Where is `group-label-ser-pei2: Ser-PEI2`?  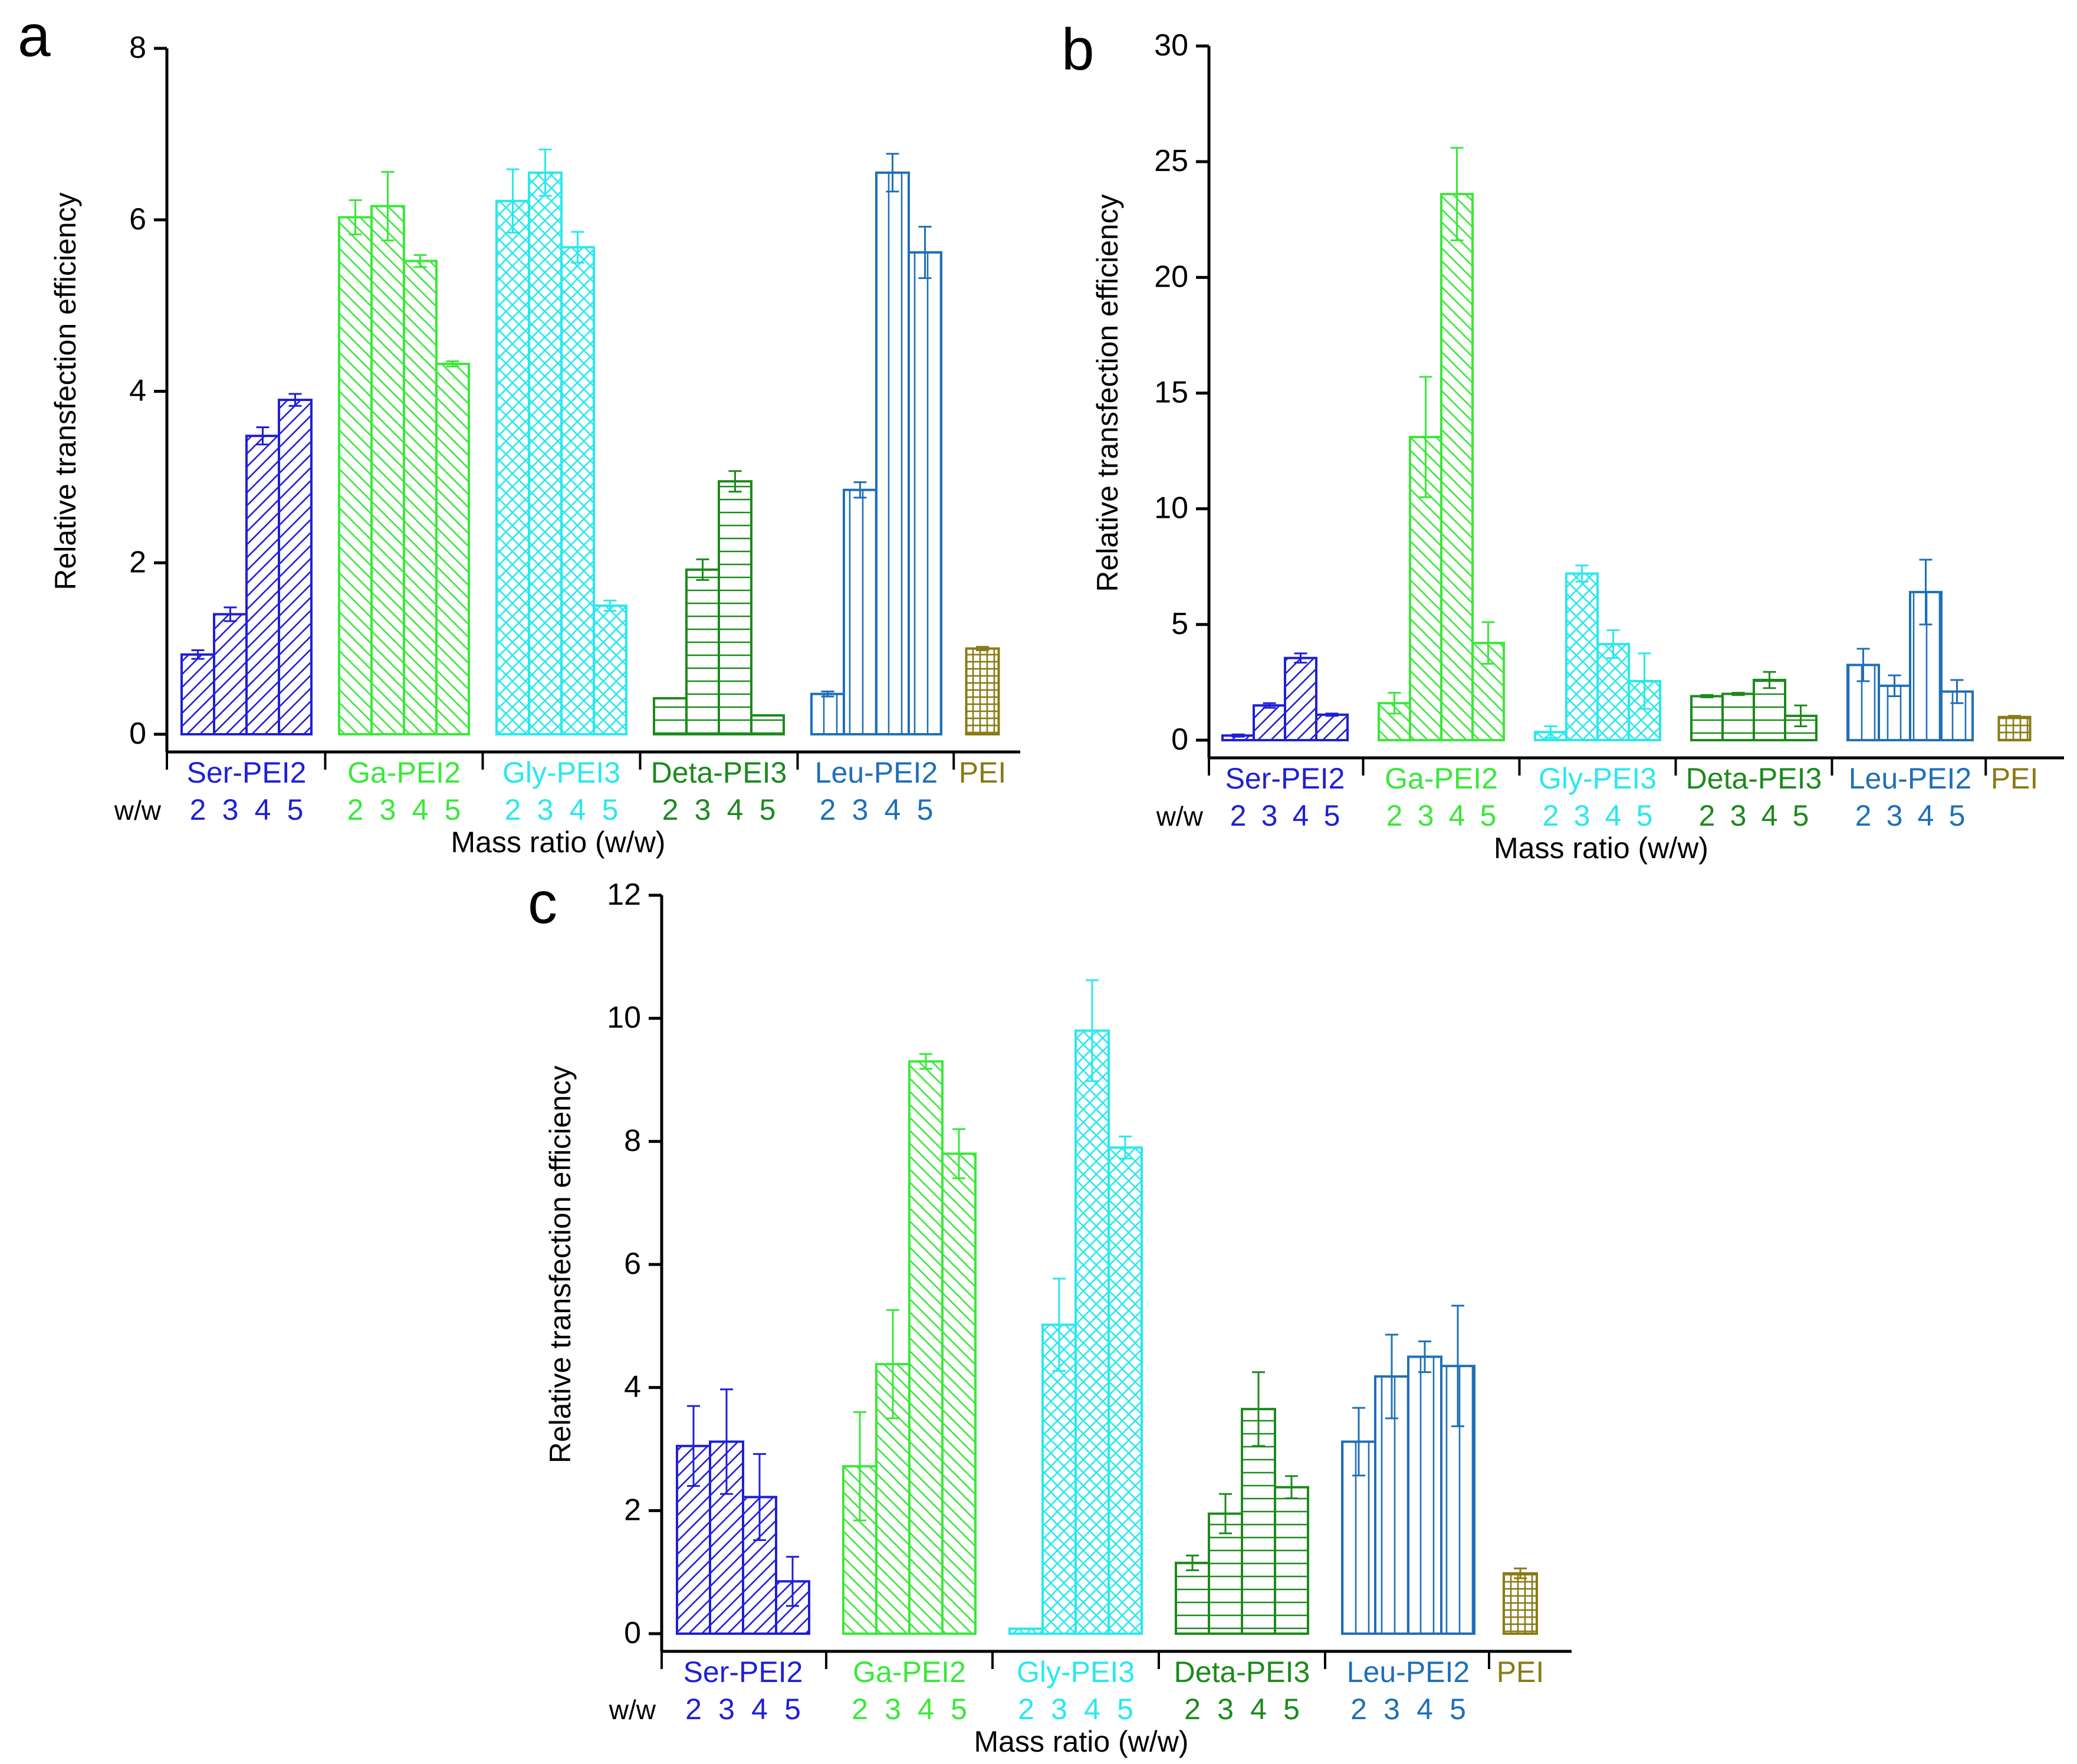 group-label-ser-pei2: Ser-PEI2 is located at coordinates (1285, 778).